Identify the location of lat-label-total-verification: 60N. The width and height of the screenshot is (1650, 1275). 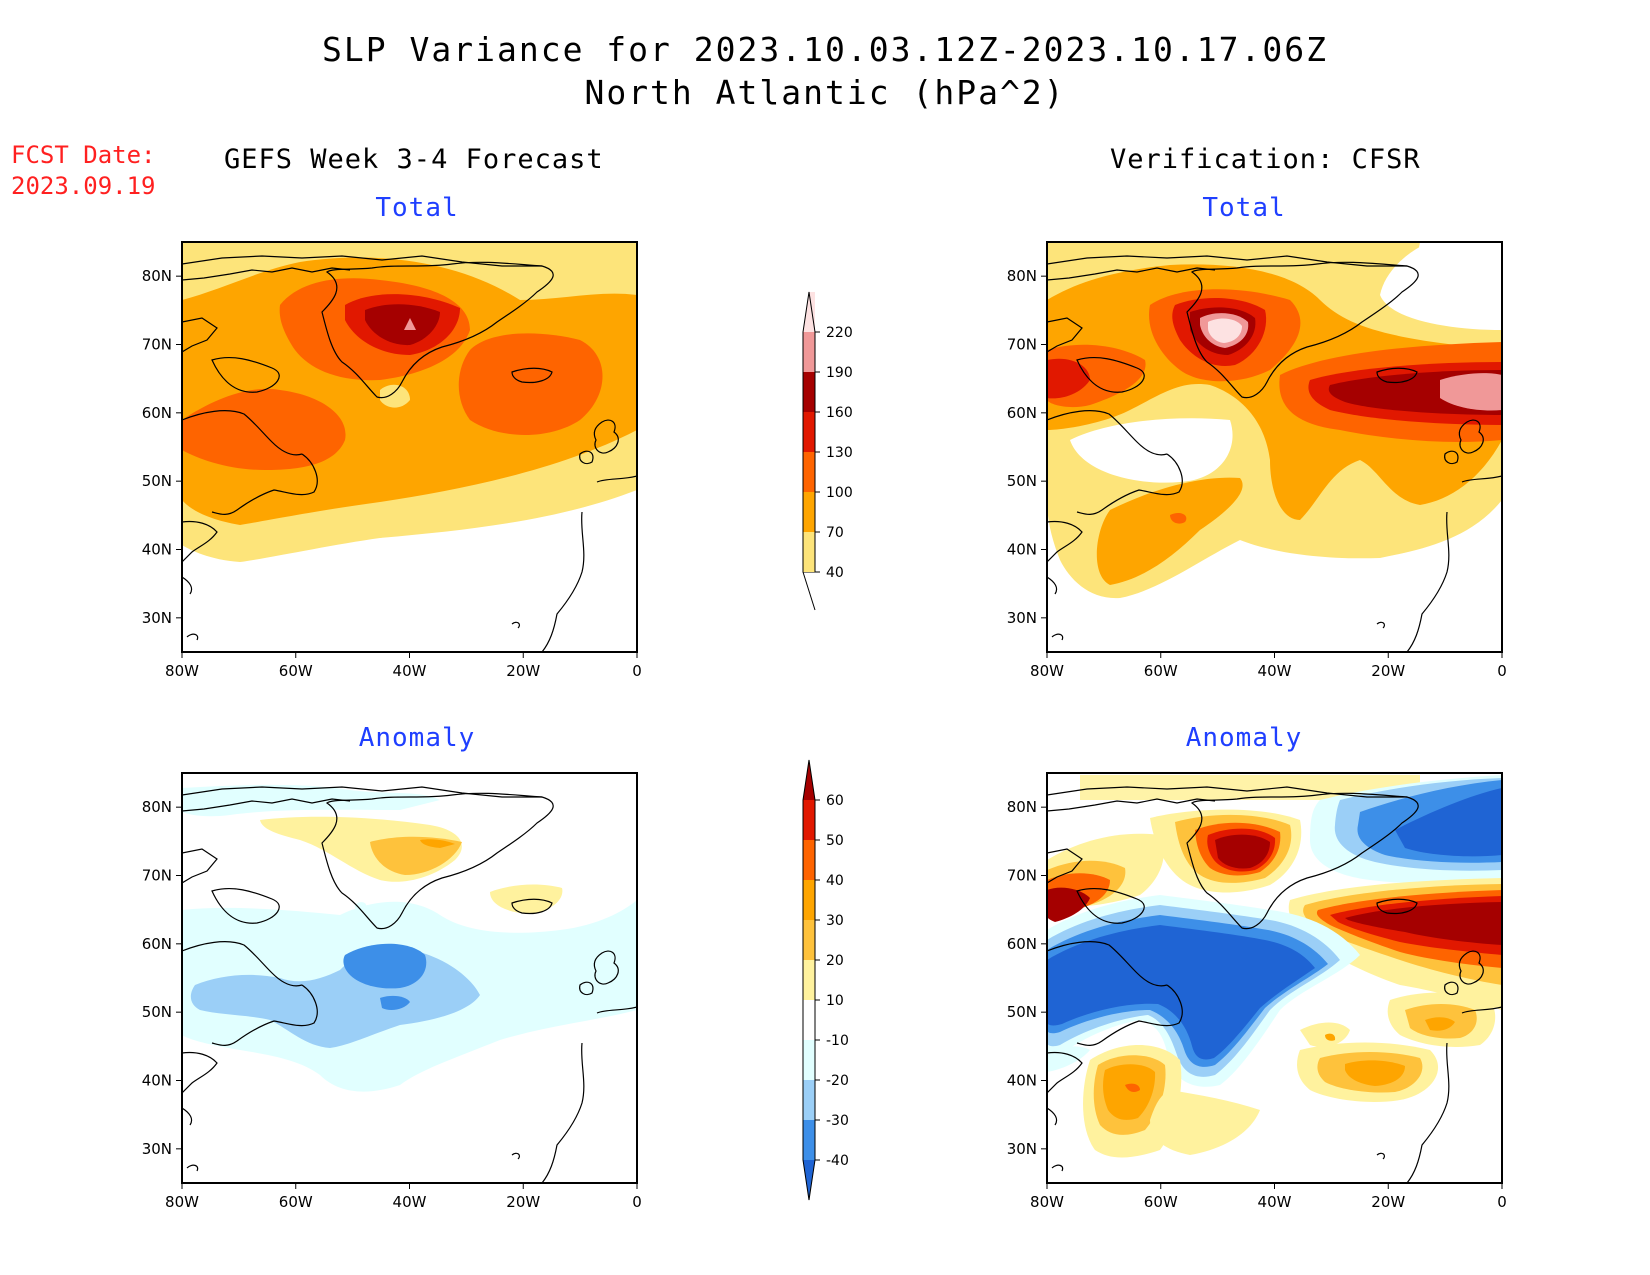
(1022, 413).